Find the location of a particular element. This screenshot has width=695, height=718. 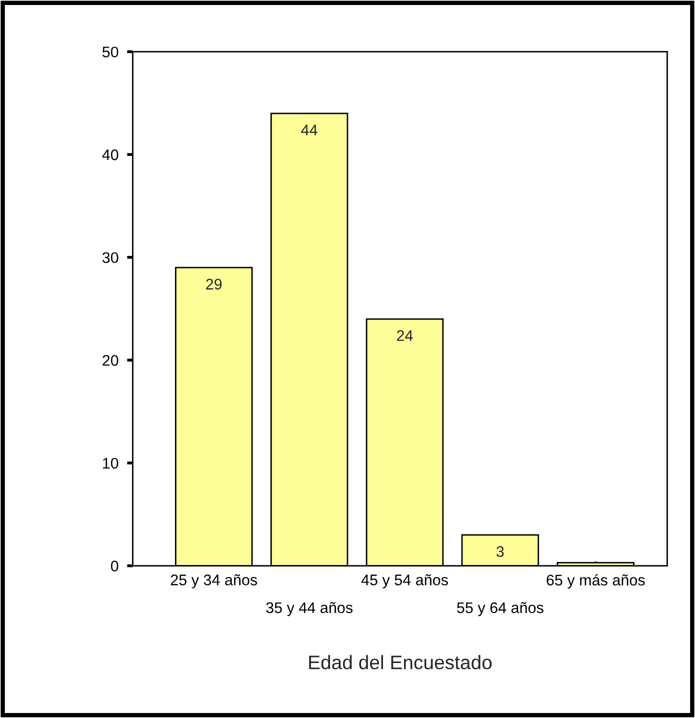

x-tick-label: 45 y 54 años is located at coordinates (404, 581).